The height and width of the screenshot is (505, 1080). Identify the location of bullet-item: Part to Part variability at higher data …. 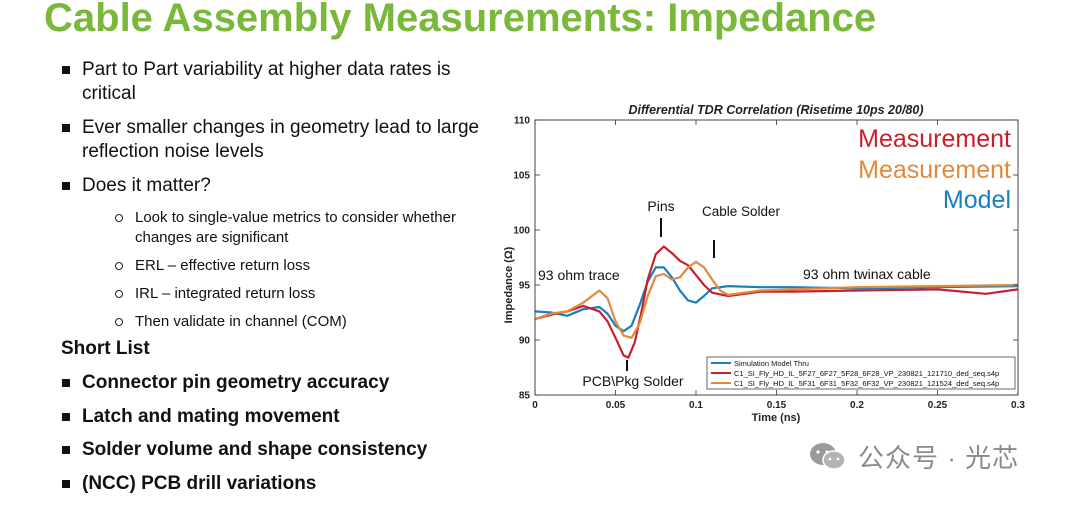
(280, 82).